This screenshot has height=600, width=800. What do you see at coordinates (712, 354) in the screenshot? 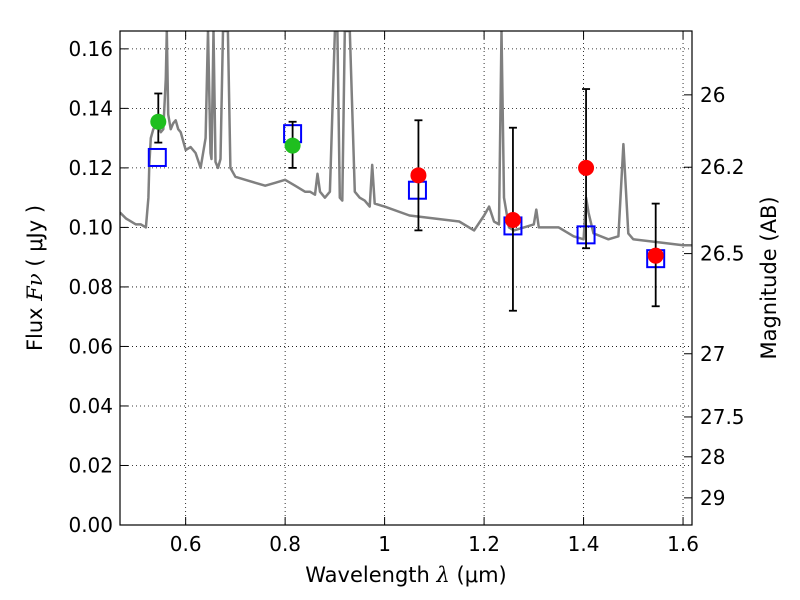
I see `right-tick-label: 27` at bounding box center [712, 354].